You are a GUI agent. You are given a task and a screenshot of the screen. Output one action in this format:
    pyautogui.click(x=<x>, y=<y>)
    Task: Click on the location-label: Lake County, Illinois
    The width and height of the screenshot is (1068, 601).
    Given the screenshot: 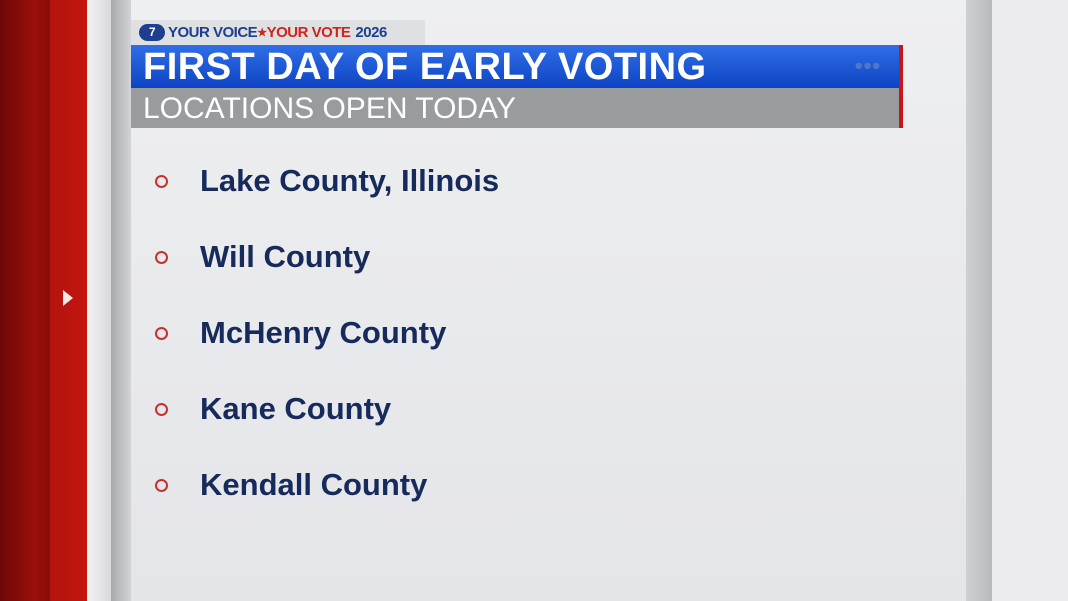 What is the action you would take?
    pyautogui.click(x=350, y=180)
    